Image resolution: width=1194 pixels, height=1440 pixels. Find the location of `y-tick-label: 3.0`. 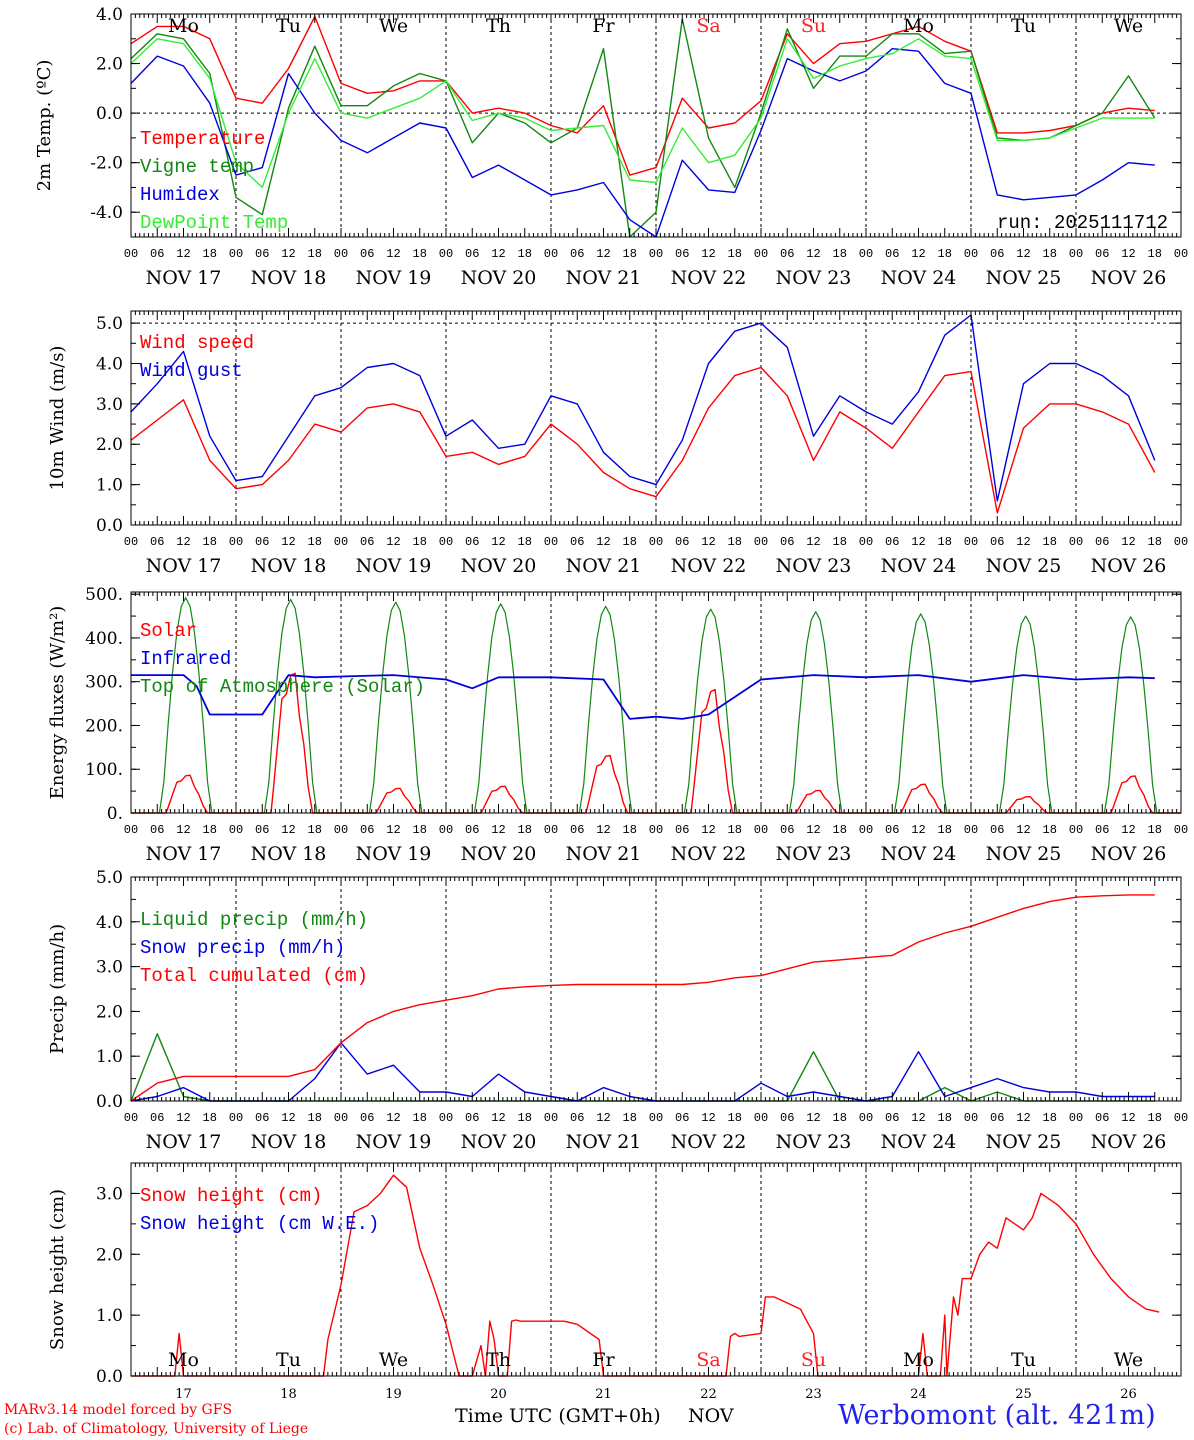

y-tick-label: 3.0 is located at coordinates (109, 1194).